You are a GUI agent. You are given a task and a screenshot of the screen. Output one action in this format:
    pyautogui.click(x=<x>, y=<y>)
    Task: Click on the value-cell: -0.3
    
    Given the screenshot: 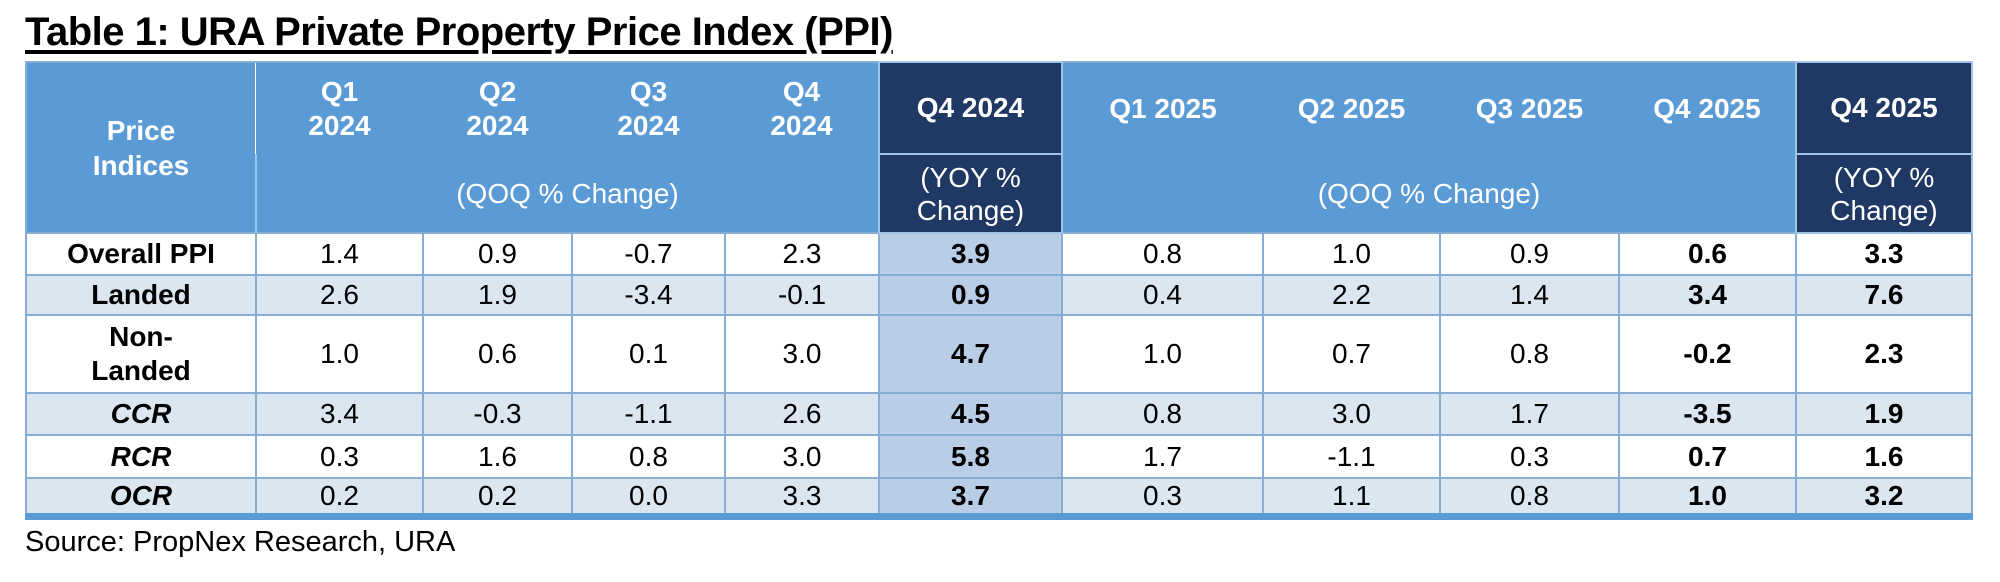 What is the action you would take?
    pyautogui.click(x=497, y=414)
    